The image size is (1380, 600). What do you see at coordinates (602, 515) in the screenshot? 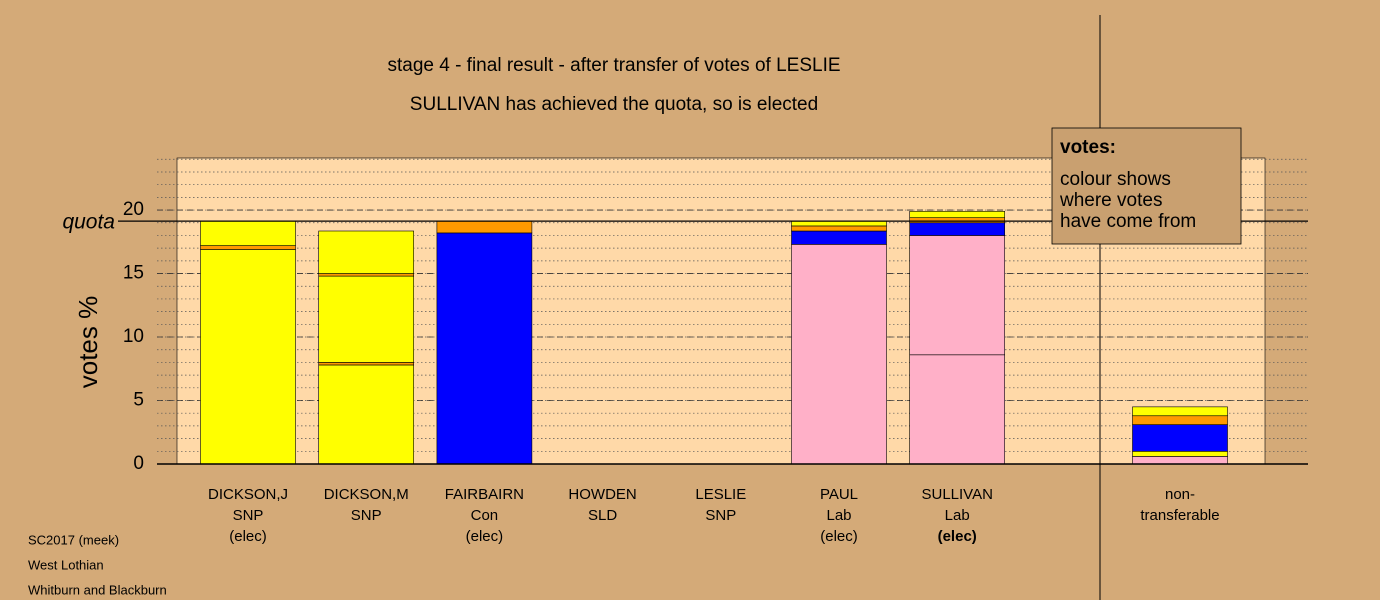
I see `category-label: SLD` at bounding box center [602, 515].